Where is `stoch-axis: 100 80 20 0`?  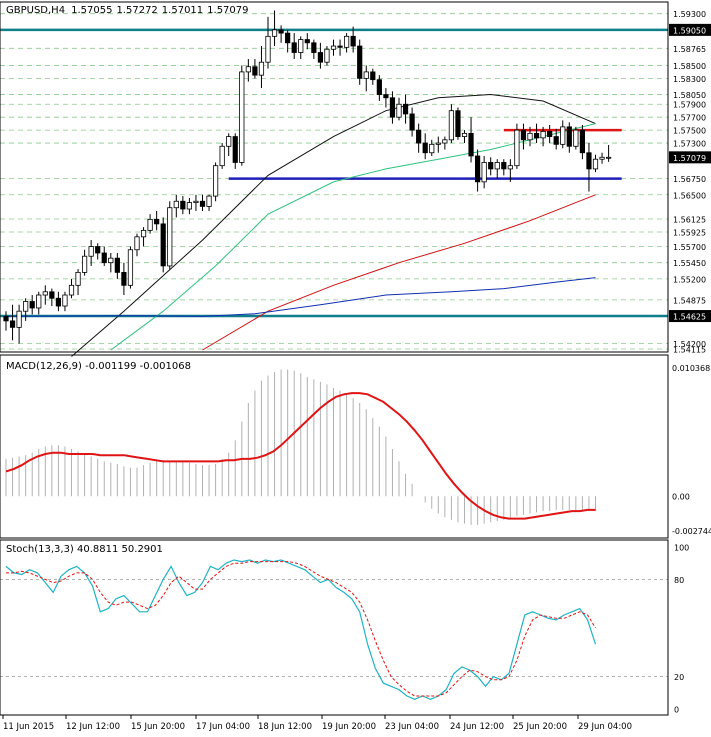
stoch-axis: 100 80 20 0 is located at coordinates (681, 629).